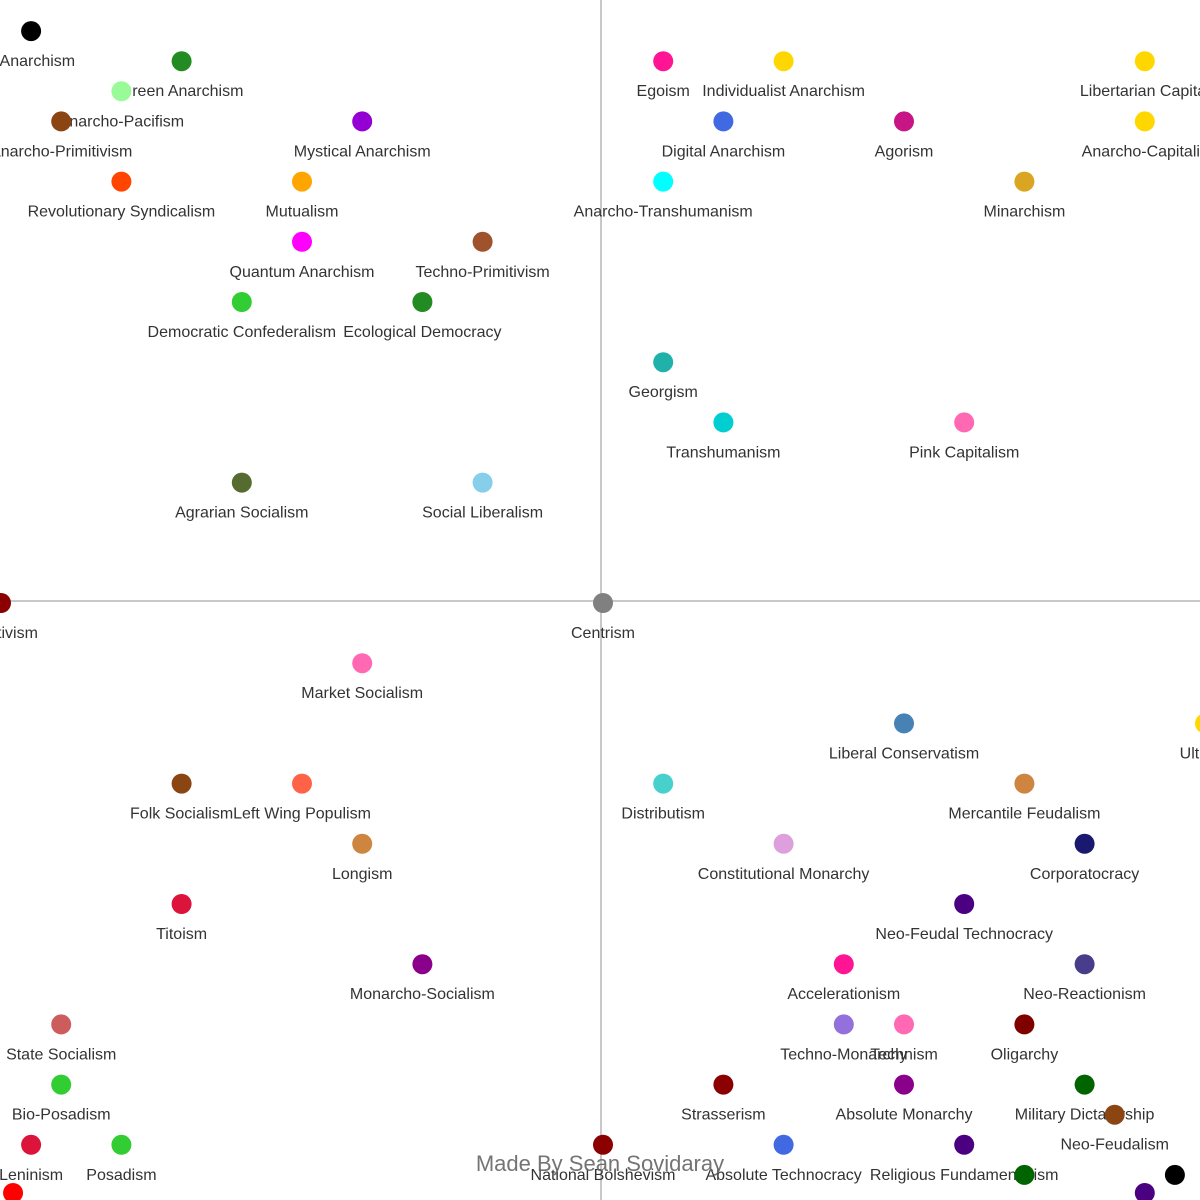  Describe the element at coordinates (182, 91) in the screenshot. I see `point-label: Green Anarchism` at that location.